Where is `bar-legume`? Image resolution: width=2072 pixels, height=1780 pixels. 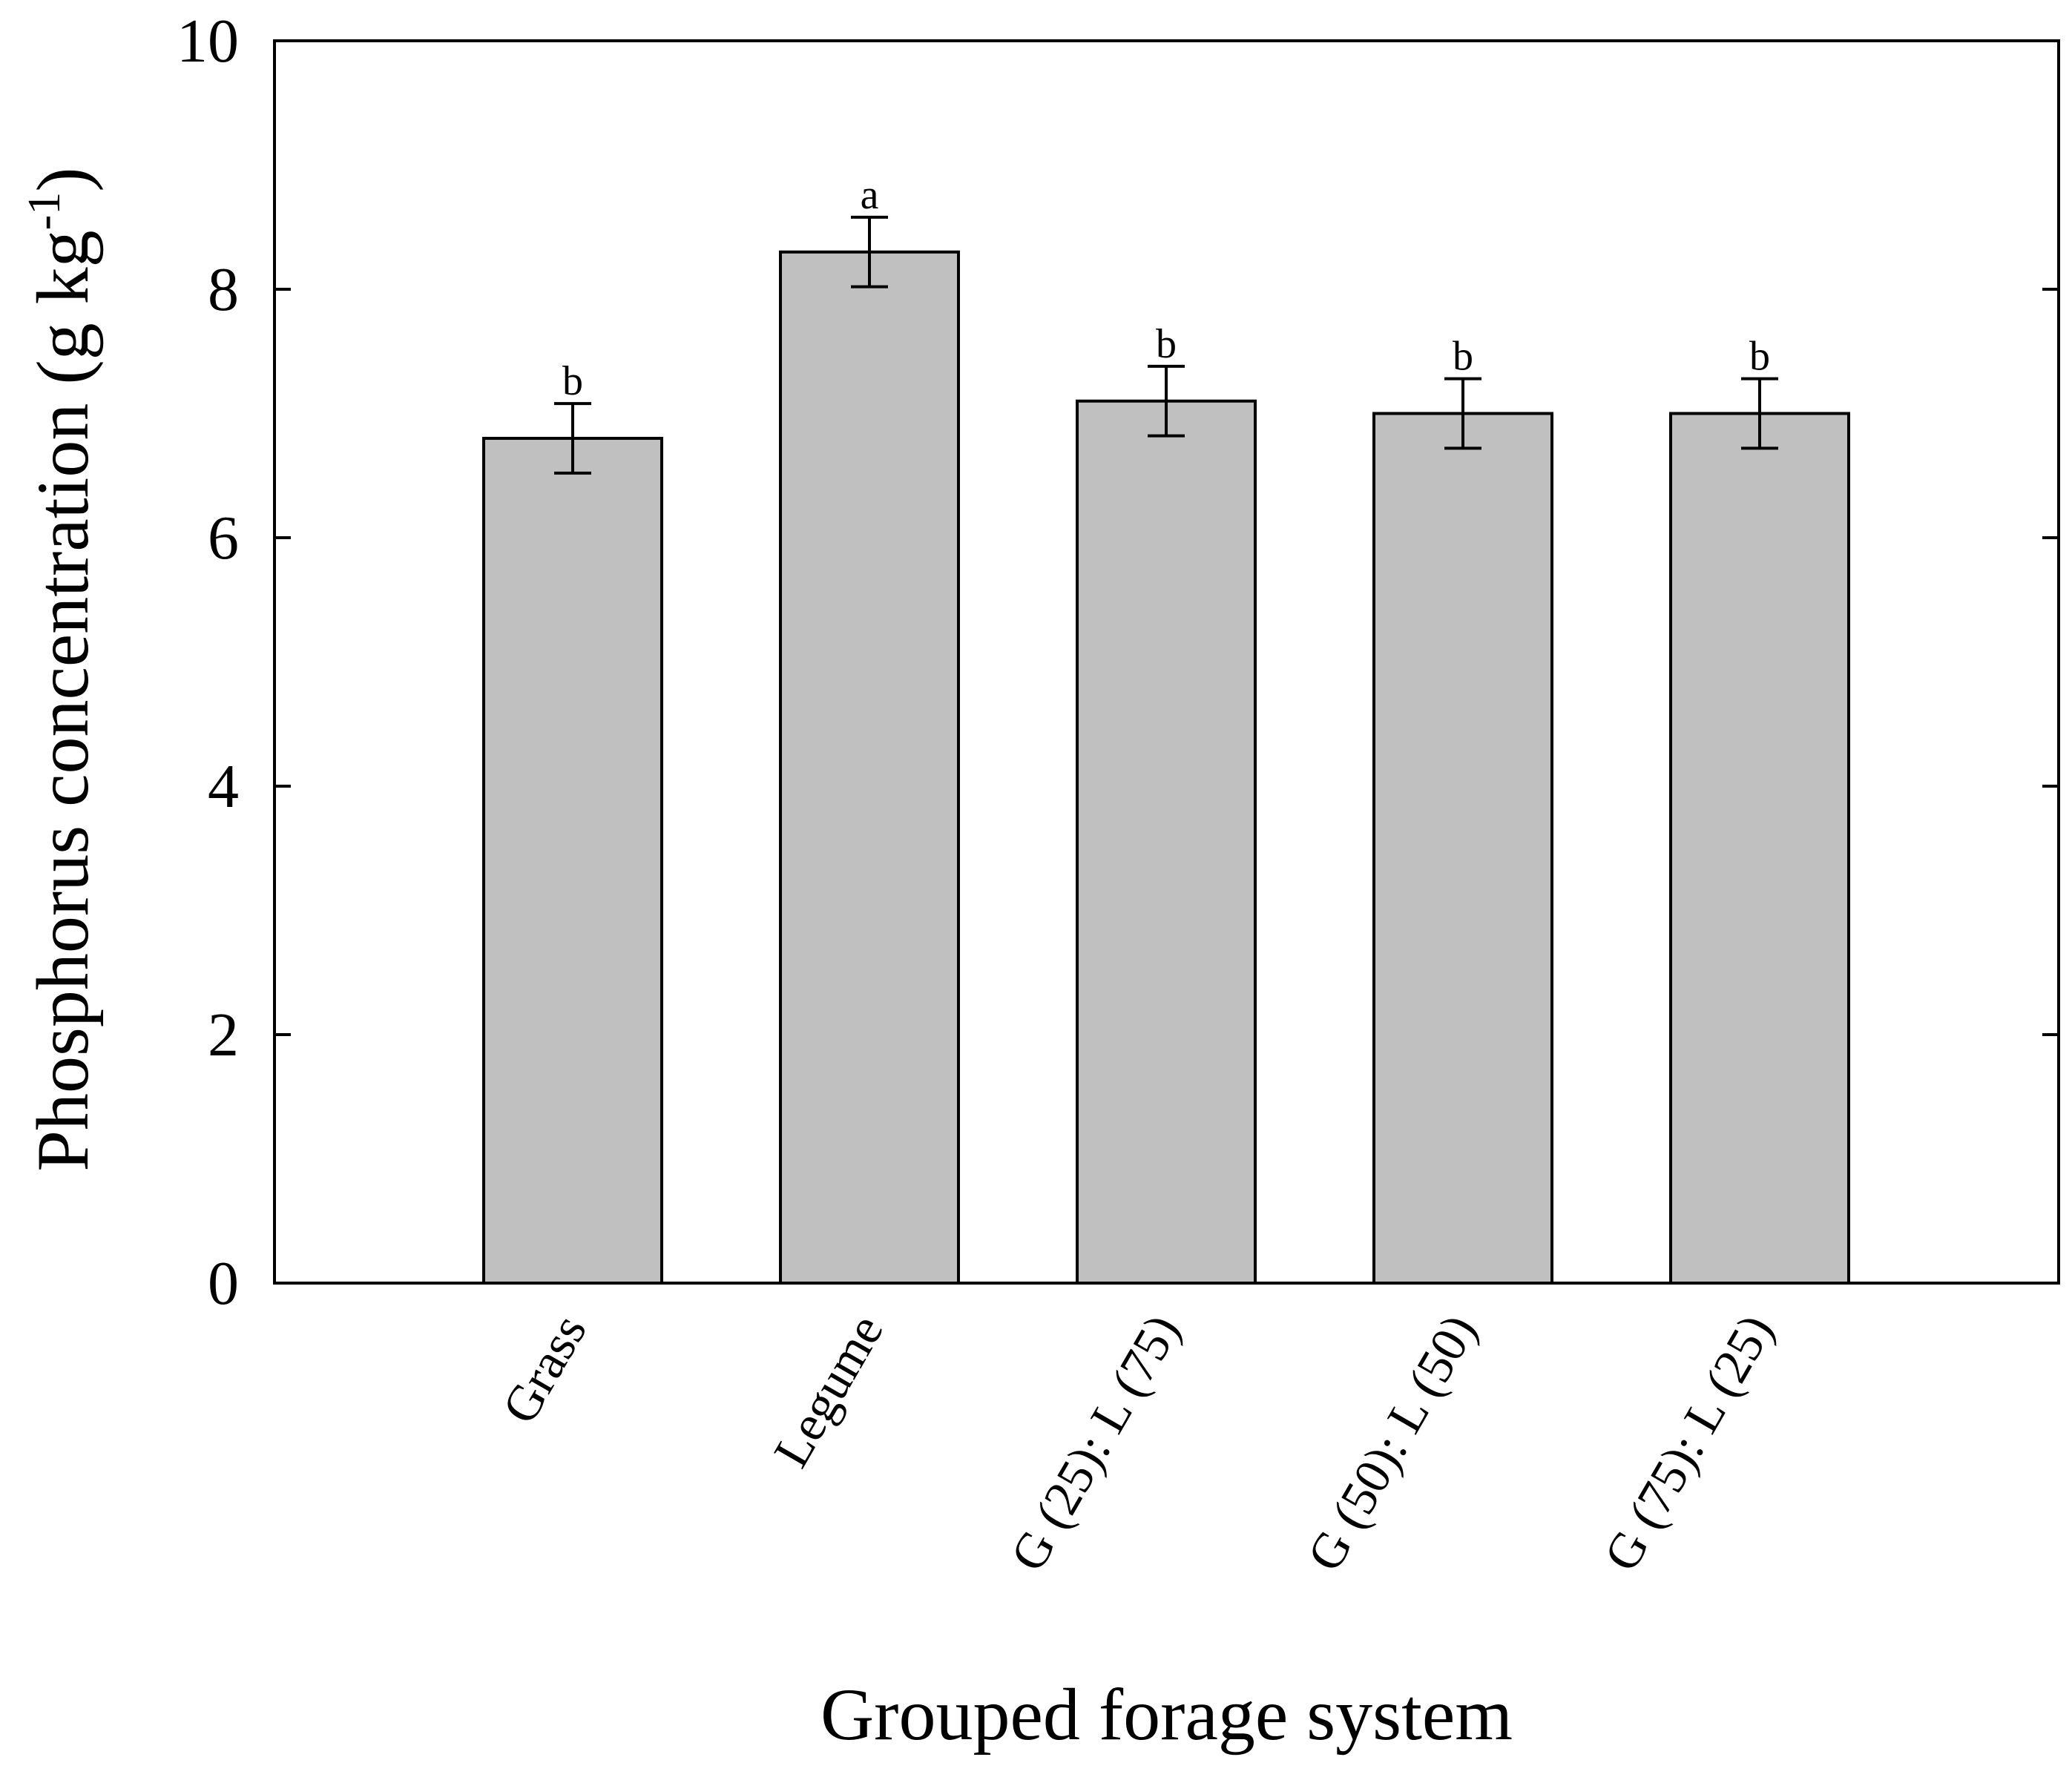 bar-legume is located at coordinates (869, 768).